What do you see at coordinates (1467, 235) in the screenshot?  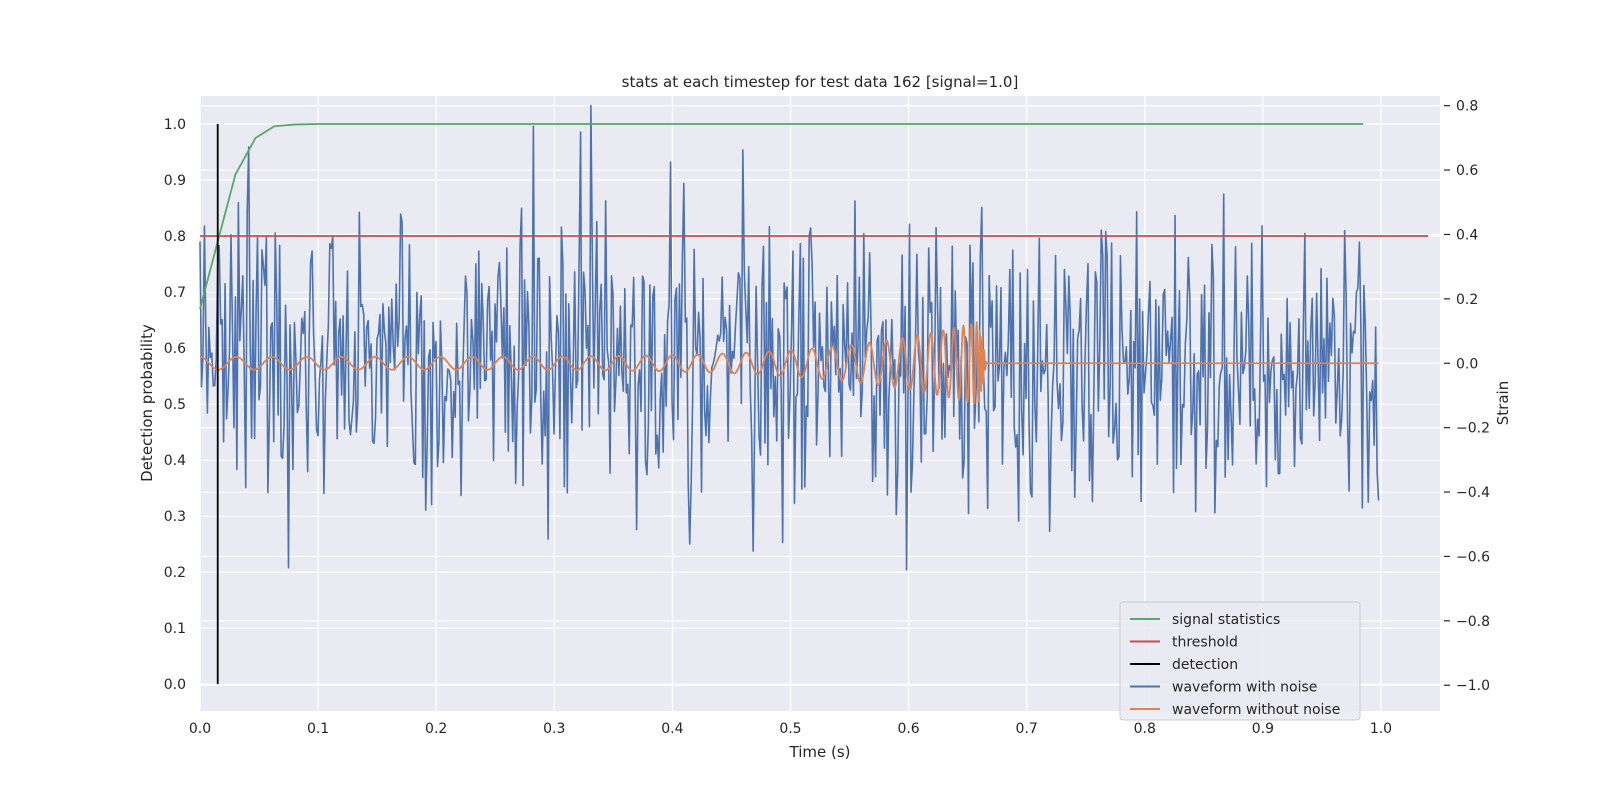 I see `y-right-tick-label: 0.4` at bounding box center [1467, 235].